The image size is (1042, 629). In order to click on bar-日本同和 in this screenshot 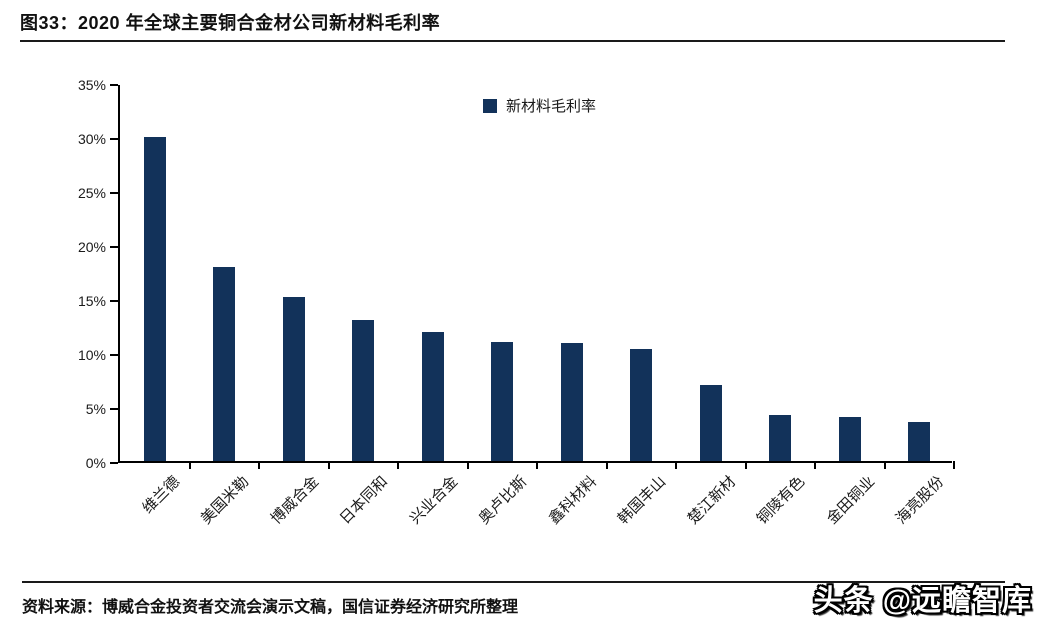, I will do `click(363, 390)`.